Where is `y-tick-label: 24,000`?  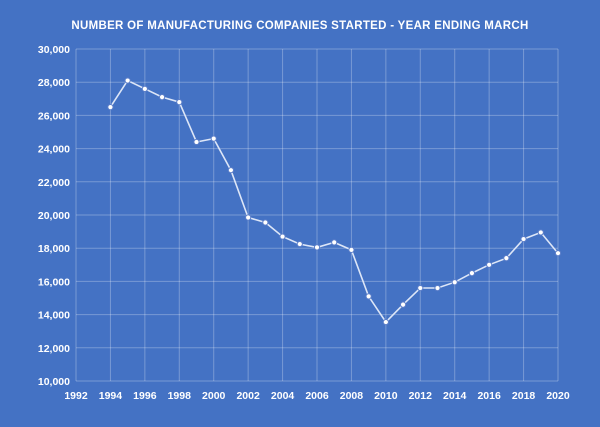 y-tick-label: 24,000 is located at coordinates (54, 150).